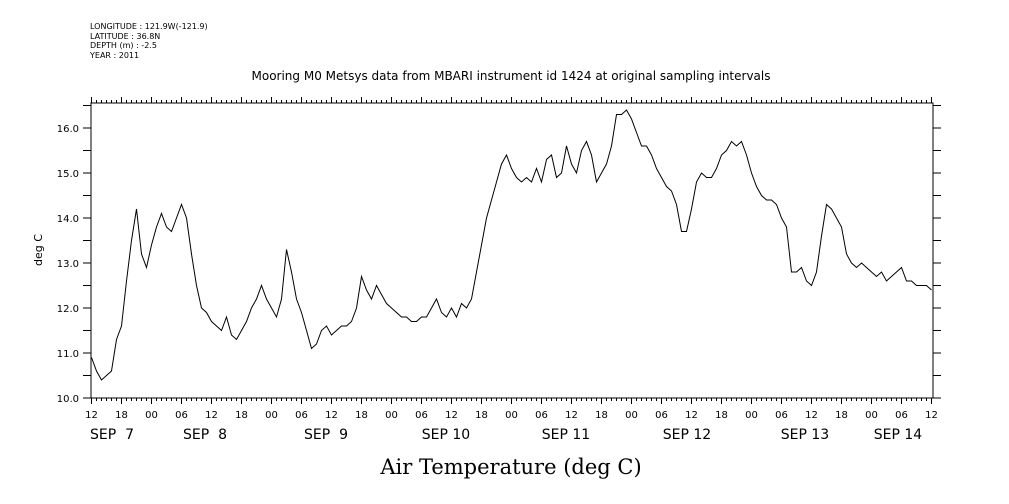  I want to click on day-label: SEP 10, so click(446, 435).